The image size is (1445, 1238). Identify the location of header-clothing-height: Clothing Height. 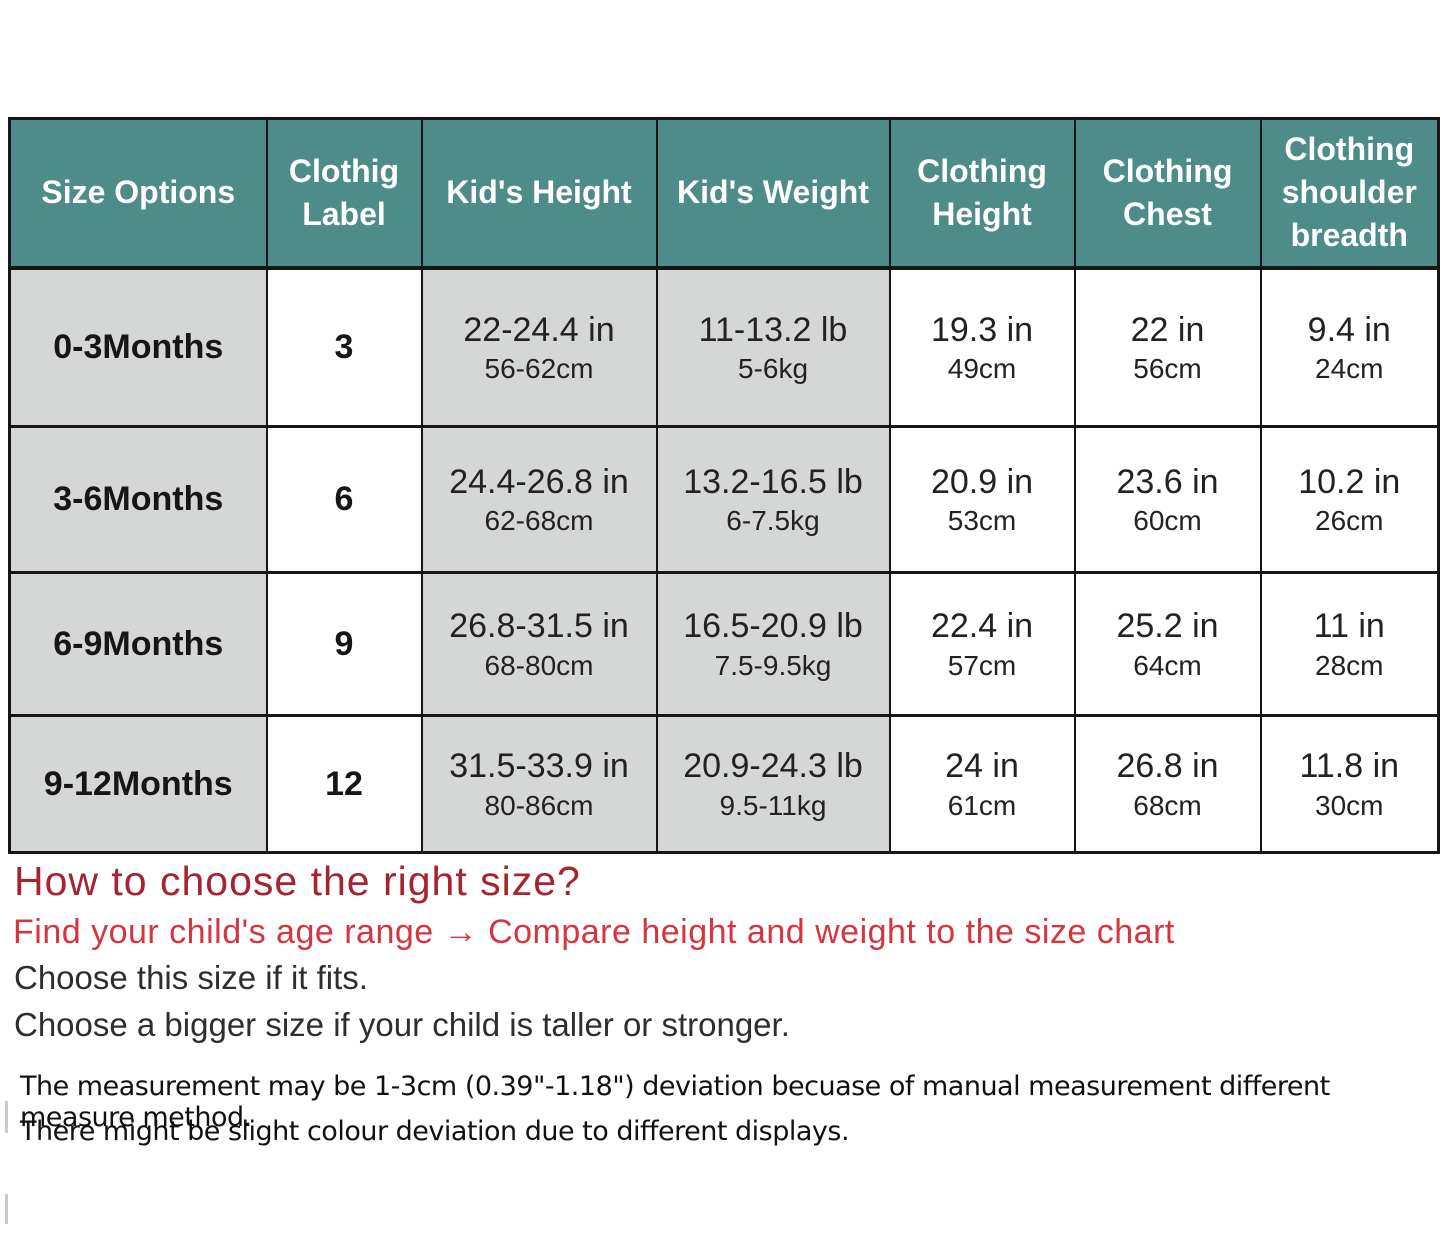
(982, 193).